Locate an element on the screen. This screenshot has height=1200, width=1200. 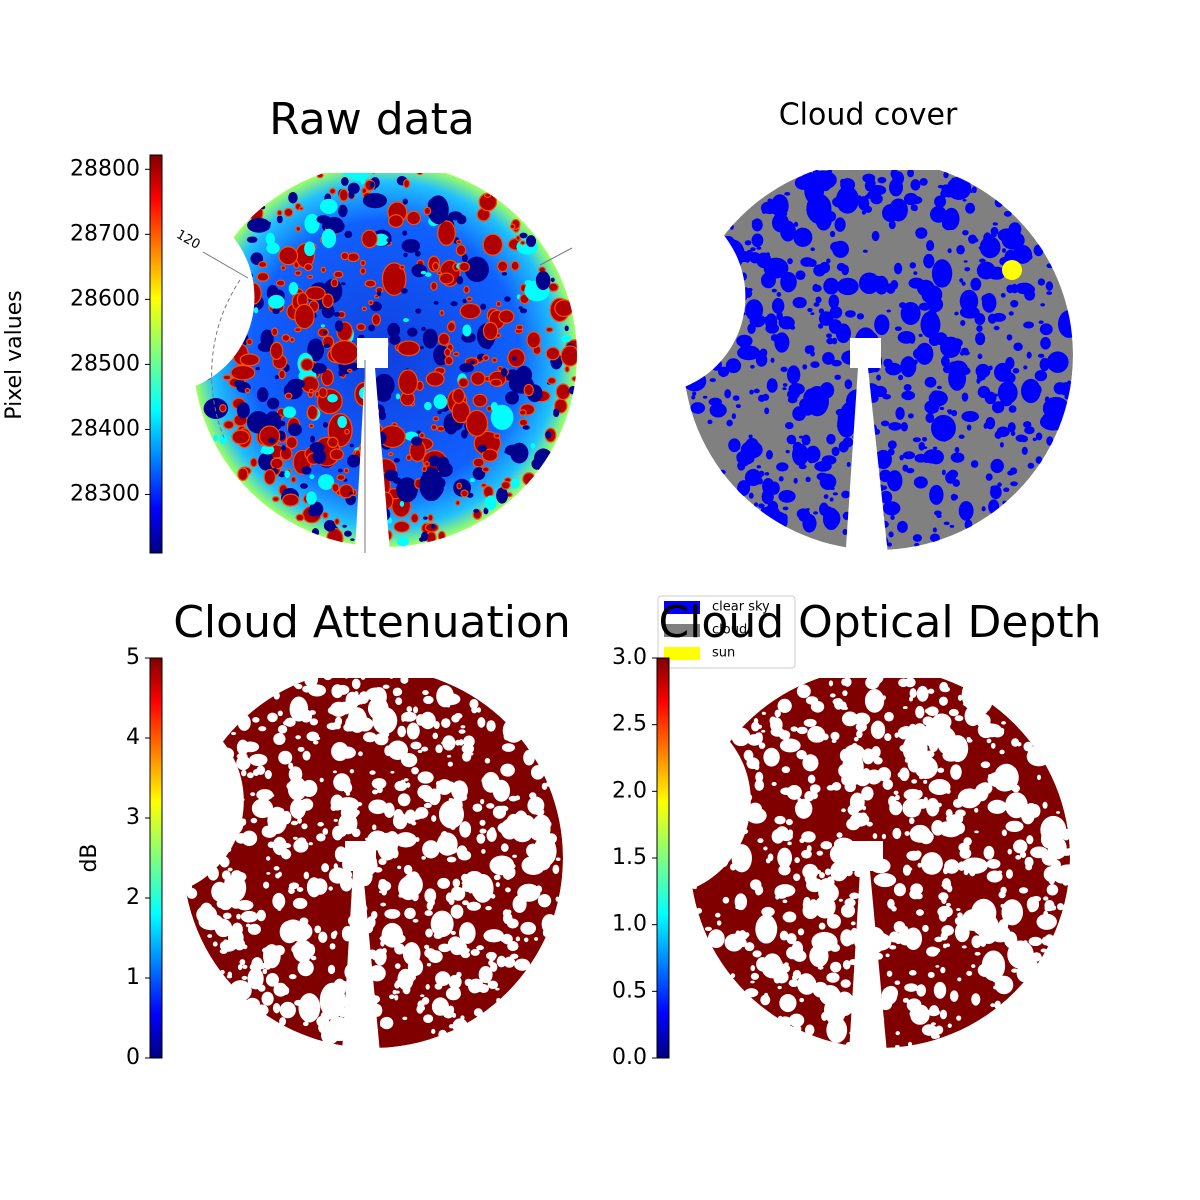
colorbar-tick-label: 2 is located at coordinates (133, 897).